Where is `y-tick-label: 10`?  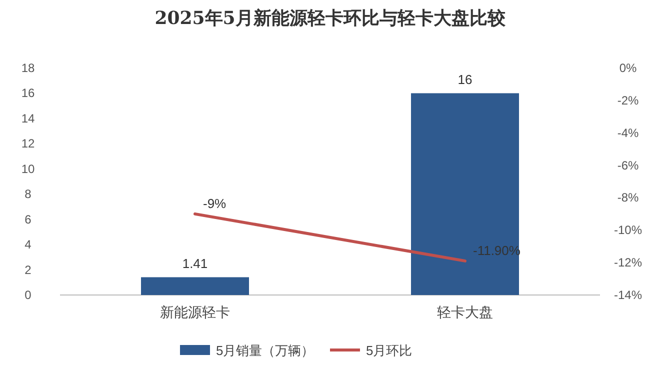
y-tick-label: 10 is located at coordinates (28, 169).